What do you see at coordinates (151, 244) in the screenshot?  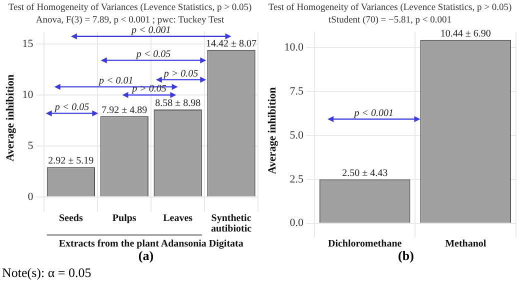 I see `x-axis-title: Extracts from the plant Adansonia Digitata` at bounding box center [151, 244].